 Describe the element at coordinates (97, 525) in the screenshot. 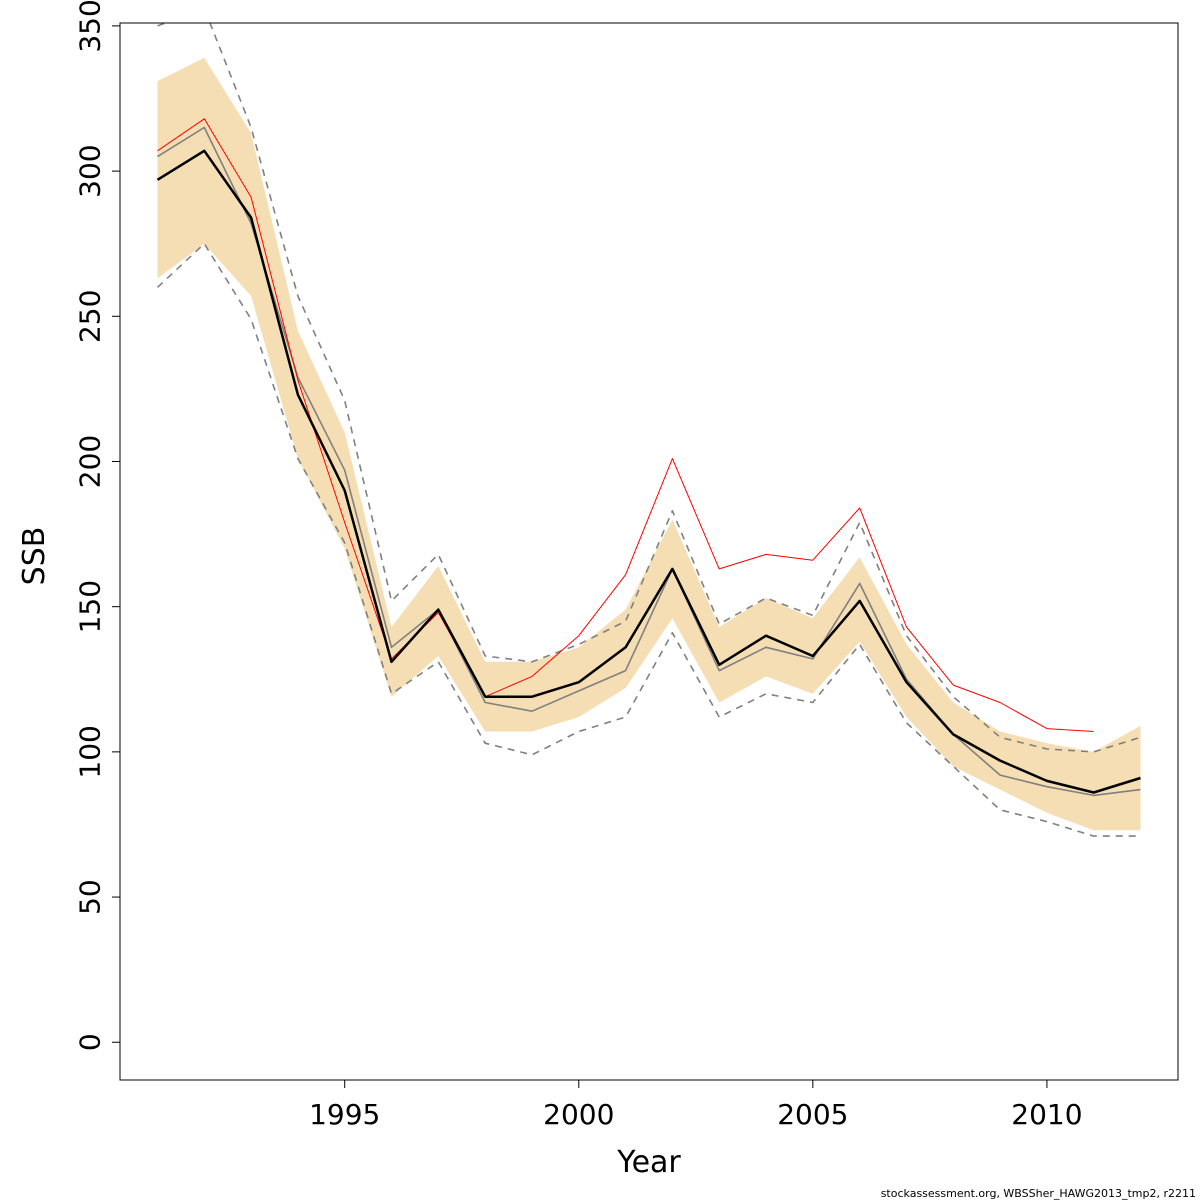

I see `y-axis: 0 50 100 150 200 250 300 350` at that location.